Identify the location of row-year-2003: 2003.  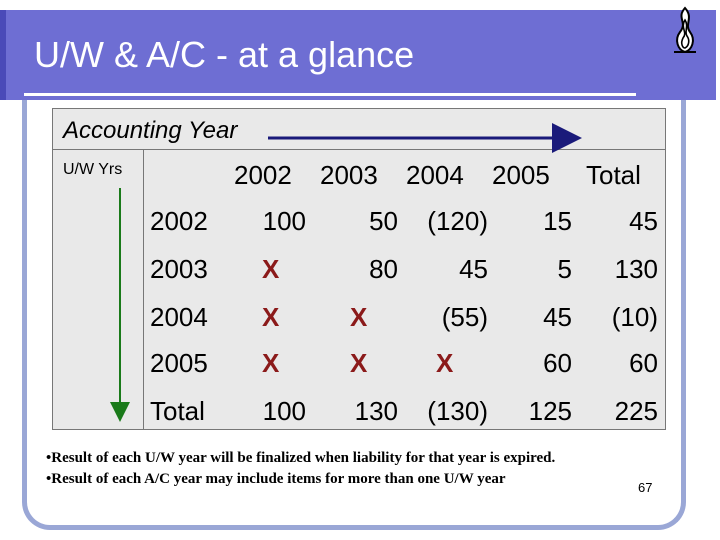
(179, 269).